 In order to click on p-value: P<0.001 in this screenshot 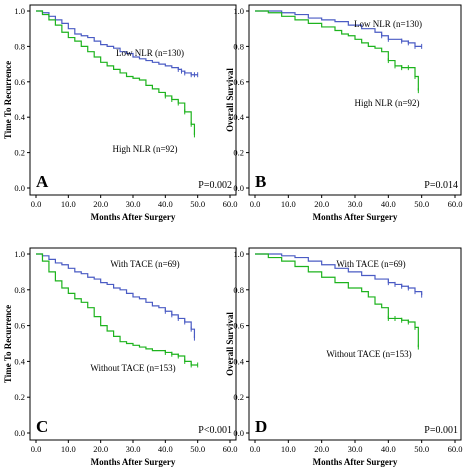, I will do `click(215, 430)`.